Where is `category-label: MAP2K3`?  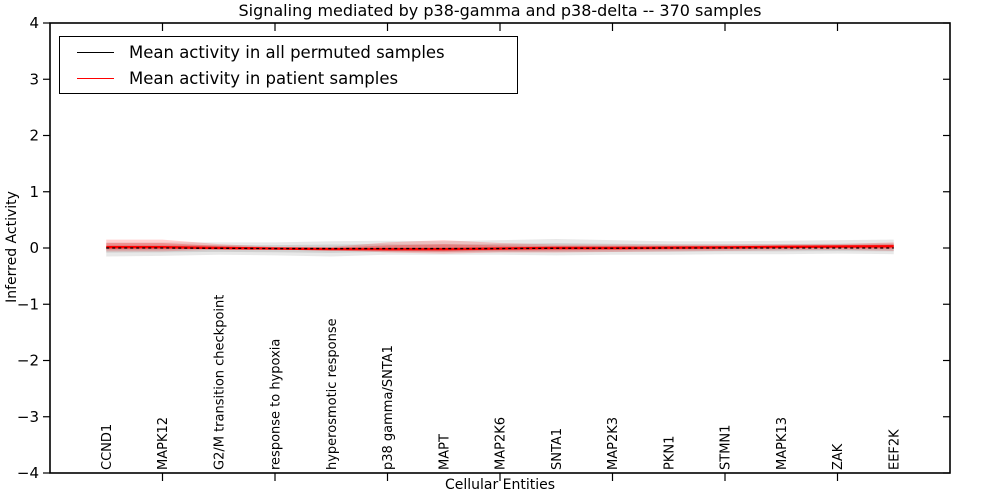 category-label: MAP2K3 is located at coordinates (613, 443).